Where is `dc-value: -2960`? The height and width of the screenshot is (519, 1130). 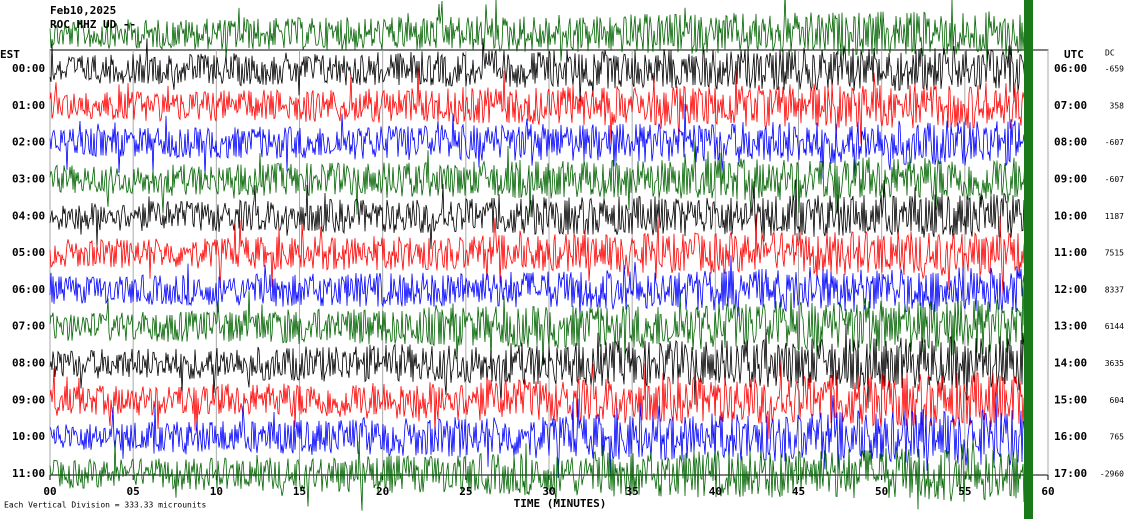
dc-value: -2960 is located at coordinates (1112, 474).